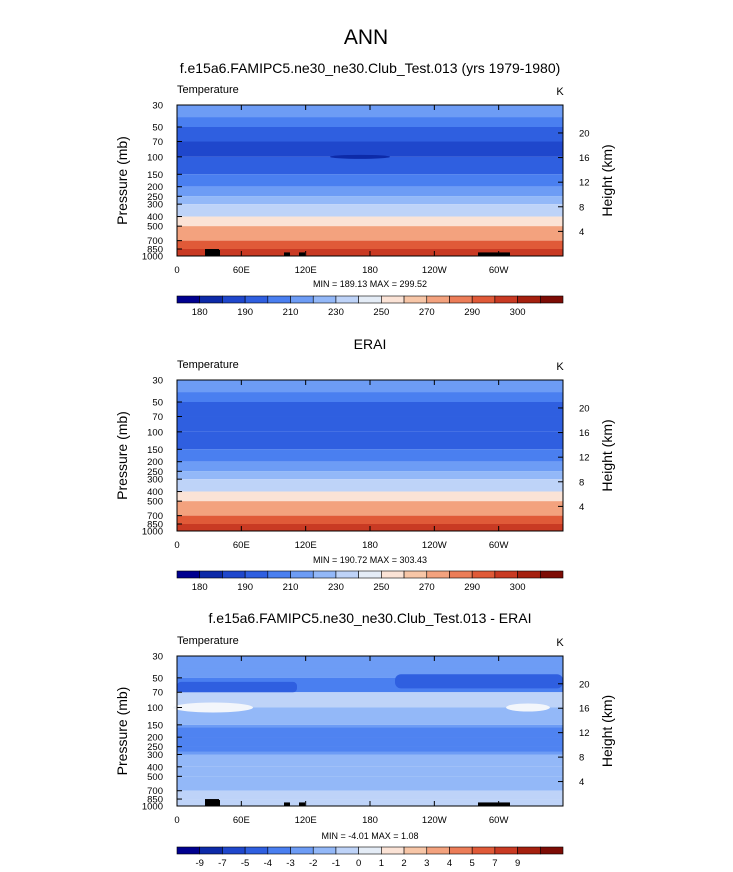  Describe the element at coordinates (472, 587) in the screenshot. I see `colorbar-label: 290` at that location.